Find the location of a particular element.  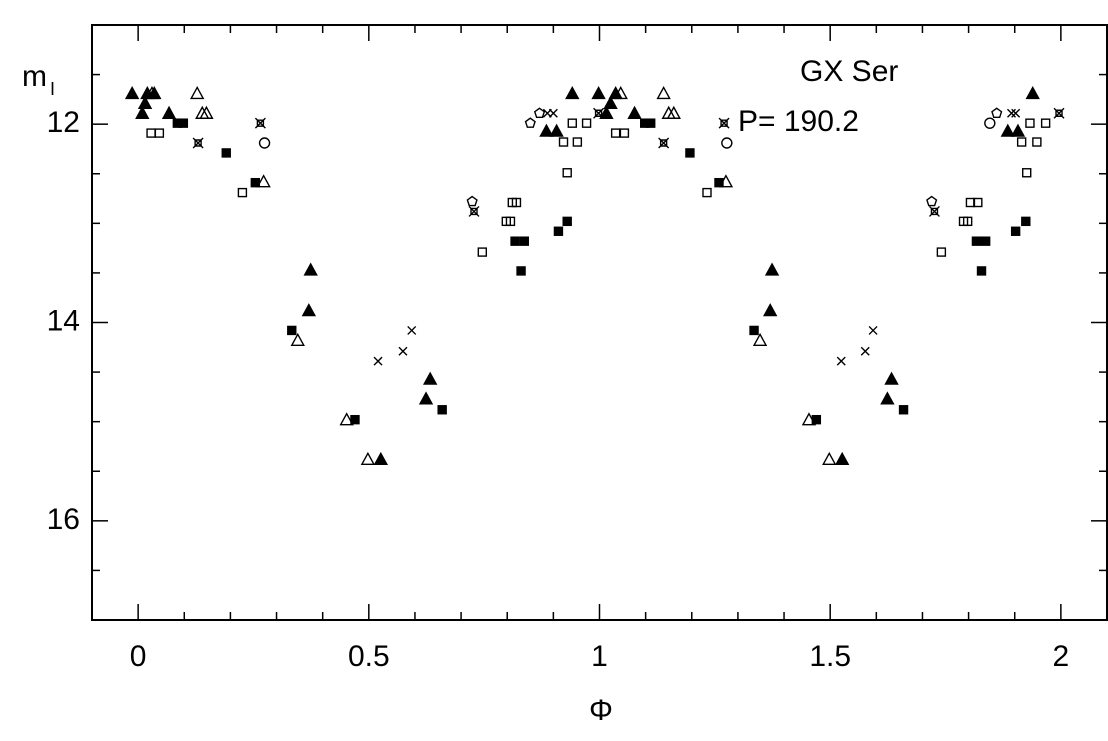

x-tick-label: 1 is located at coordinates (599, 656).